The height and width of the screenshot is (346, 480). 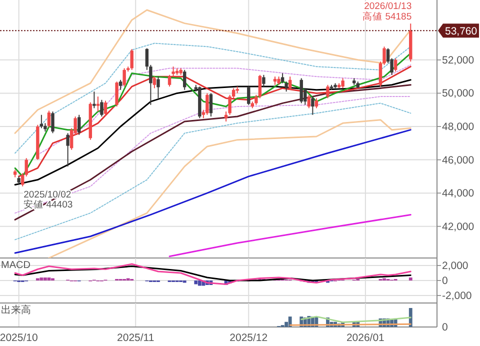 What do you see at coordinates (365, 338) in the screenshot?
I see `x-tick-label: 2026/01` at bounding box center [365, 338].